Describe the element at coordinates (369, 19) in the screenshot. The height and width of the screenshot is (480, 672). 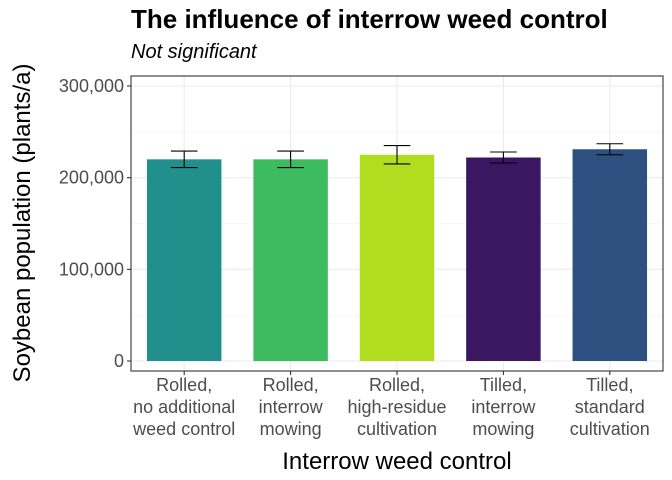
I see `chart-title: The influence of interrow weed control` at that location.